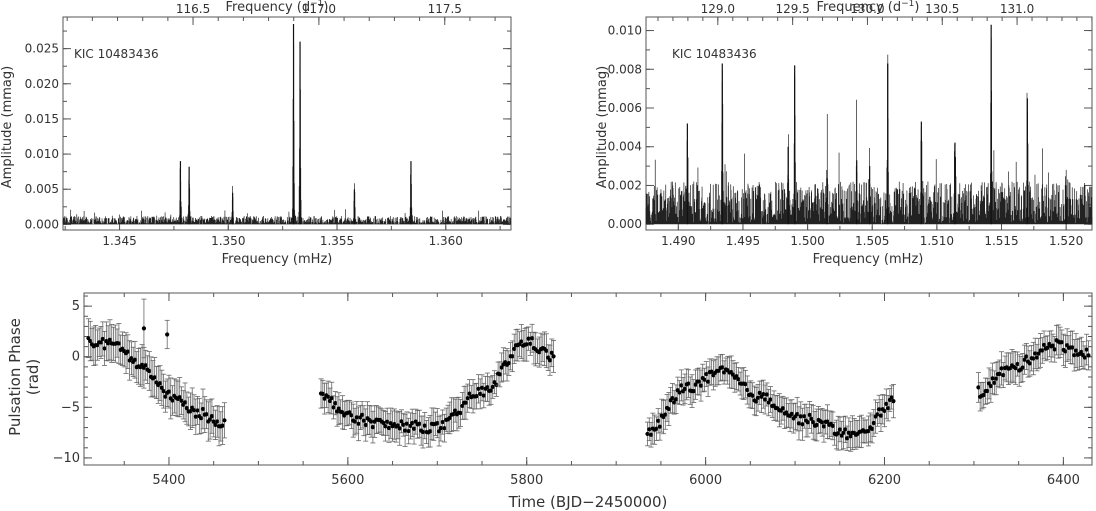 Image resolution: width=1096 pixels, height=511 pixels. Describe the element at coordinates (144, 328) in the screenshot. I see `phase-outlier-point` at that location.